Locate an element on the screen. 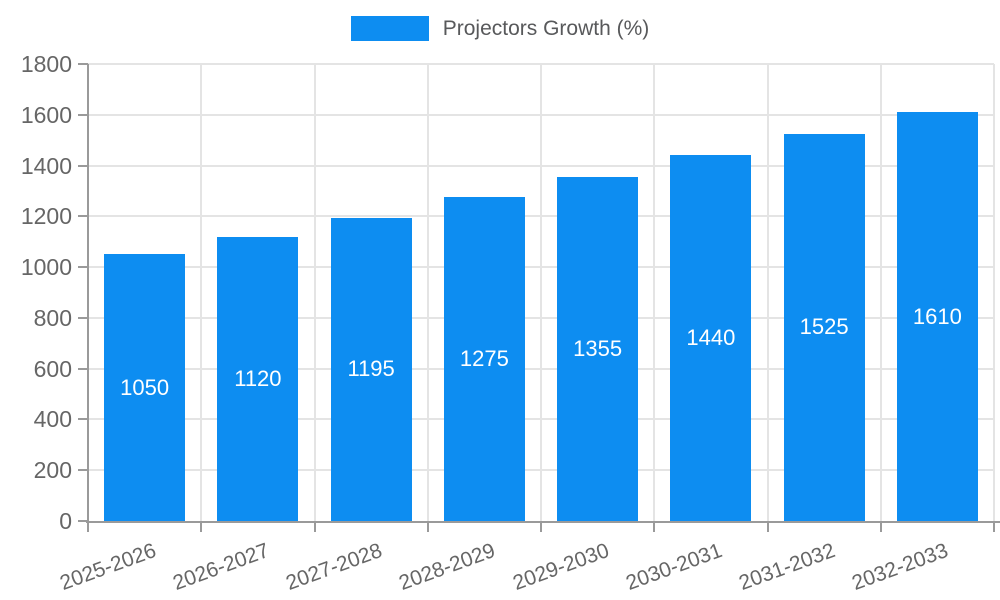 The width and height of the screenshot is (1000, 600). bar-value-label: 1195 is located at coordinates (371, 369).